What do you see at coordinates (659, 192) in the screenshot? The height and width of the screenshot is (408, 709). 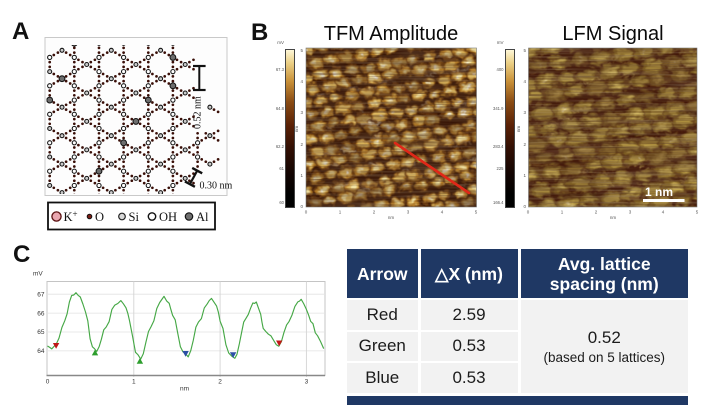 I see `svg-text: 1 nm` at bounding box center [659, 192].